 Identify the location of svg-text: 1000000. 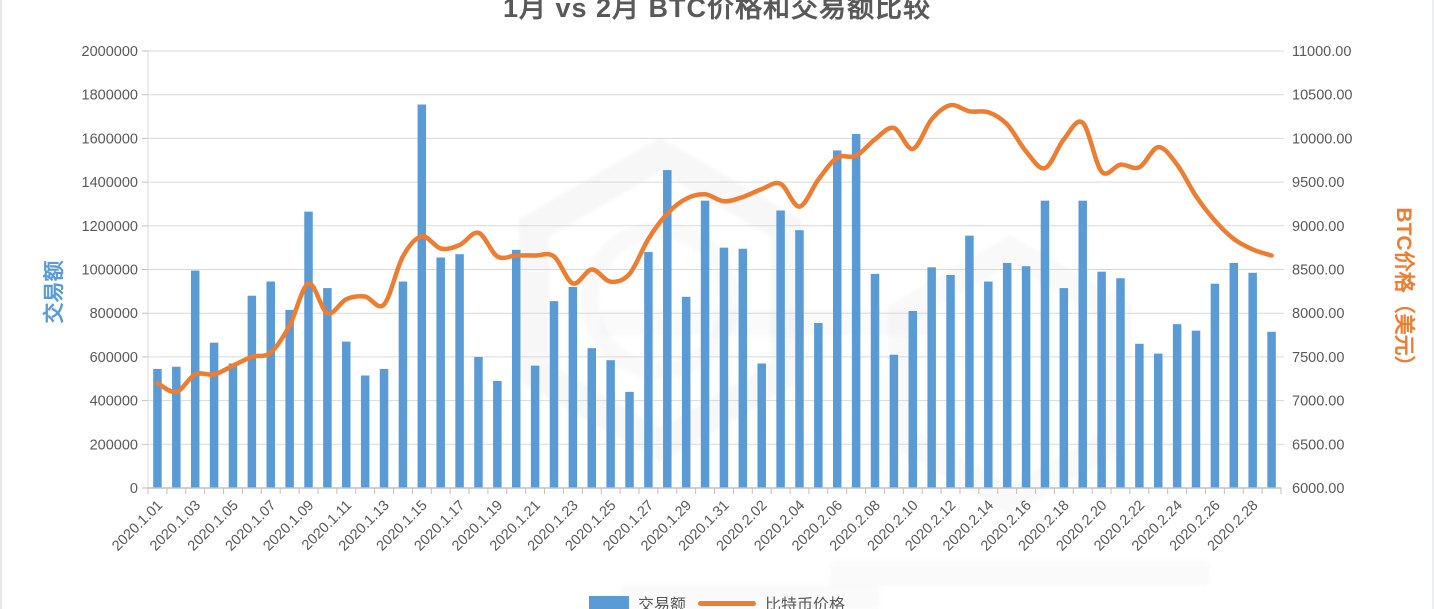
(110, 271).